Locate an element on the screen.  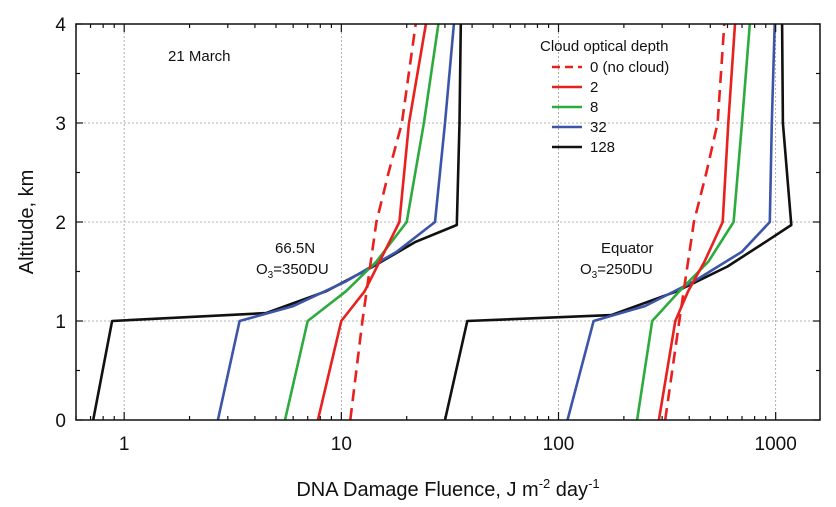
legend: Cloud optical depth 0 (no cloud) 2 8 32 128 is located at coordinates (604, 97).